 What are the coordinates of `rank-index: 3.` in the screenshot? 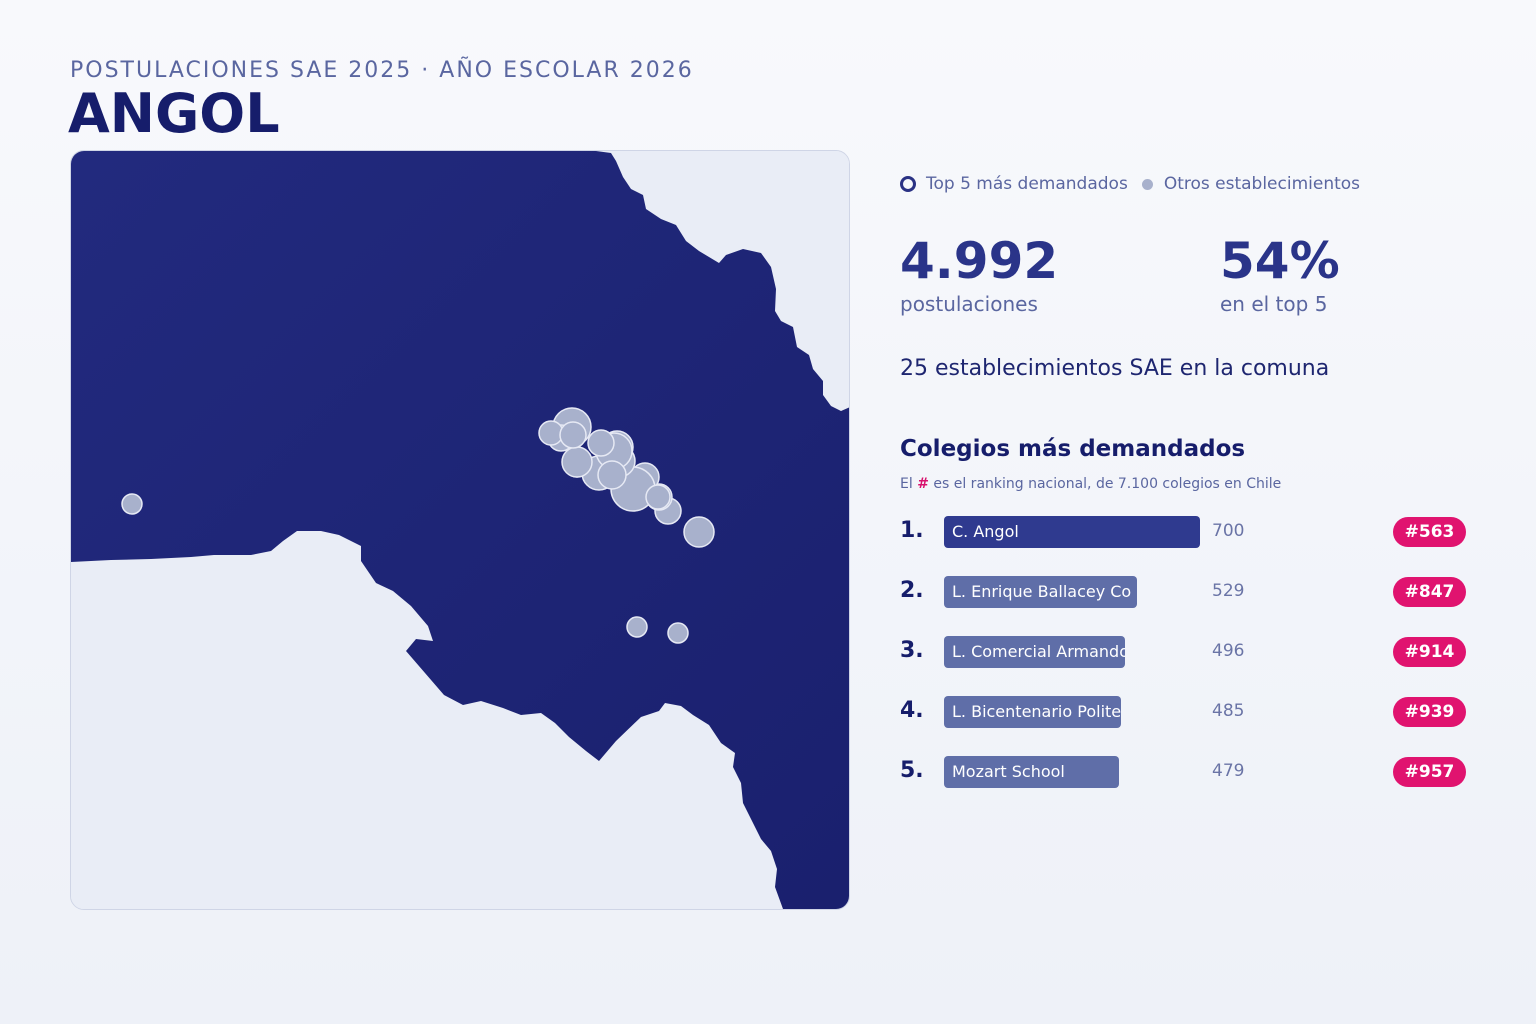 It's located at (912, 650).